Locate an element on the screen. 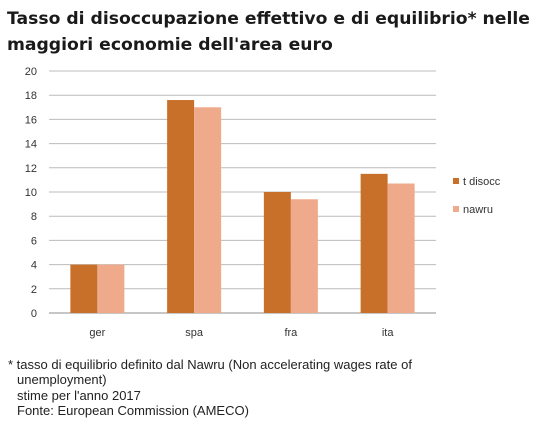 The image size is (545, 424). y-tick-label: 20 is located at coordinates (31, 72).